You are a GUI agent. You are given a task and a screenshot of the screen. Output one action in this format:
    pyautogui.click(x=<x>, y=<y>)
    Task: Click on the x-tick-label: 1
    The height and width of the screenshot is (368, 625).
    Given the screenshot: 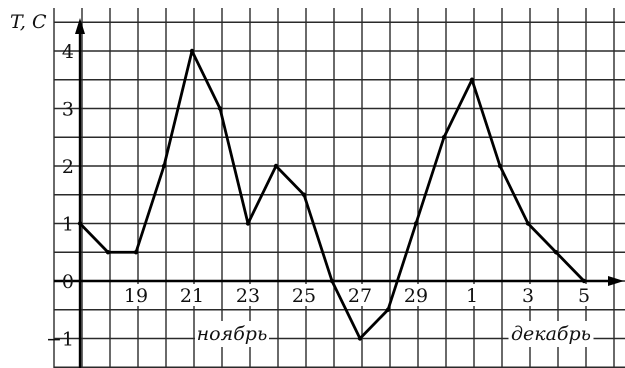 What is the action you would take?
    pyautogui.click(x=472, y=296)
    